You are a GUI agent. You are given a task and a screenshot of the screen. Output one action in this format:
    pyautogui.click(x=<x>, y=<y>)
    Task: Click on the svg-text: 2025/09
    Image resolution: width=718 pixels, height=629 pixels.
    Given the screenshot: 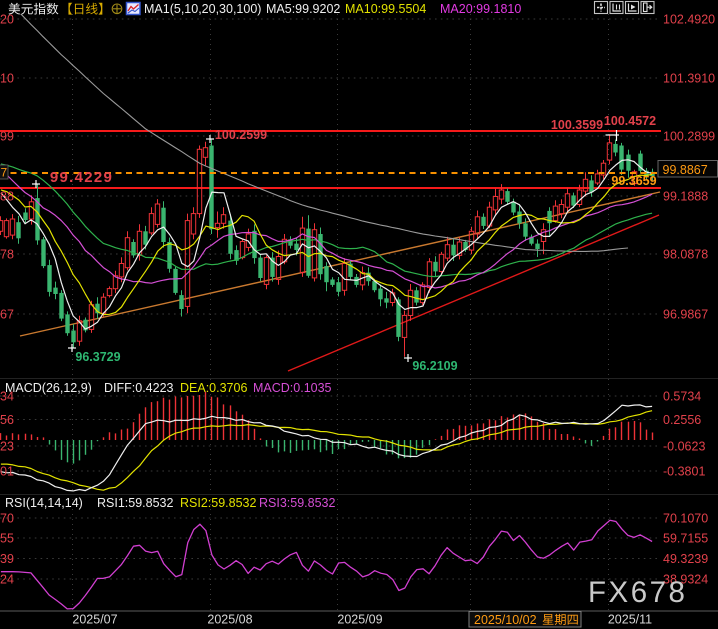 What is the action you would take?
    pyautogui.click(x=359, y=620)
    